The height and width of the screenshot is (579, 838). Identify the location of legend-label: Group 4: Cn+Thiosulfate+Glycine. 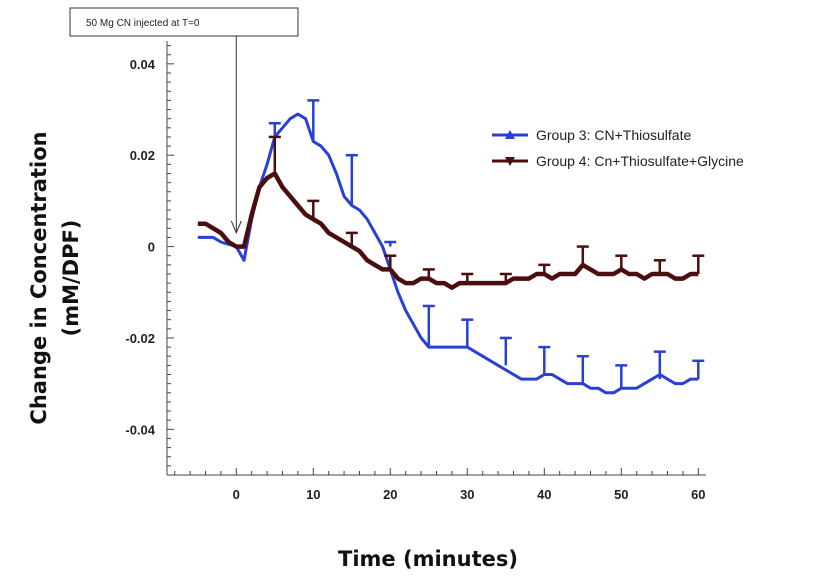
(640, 161).